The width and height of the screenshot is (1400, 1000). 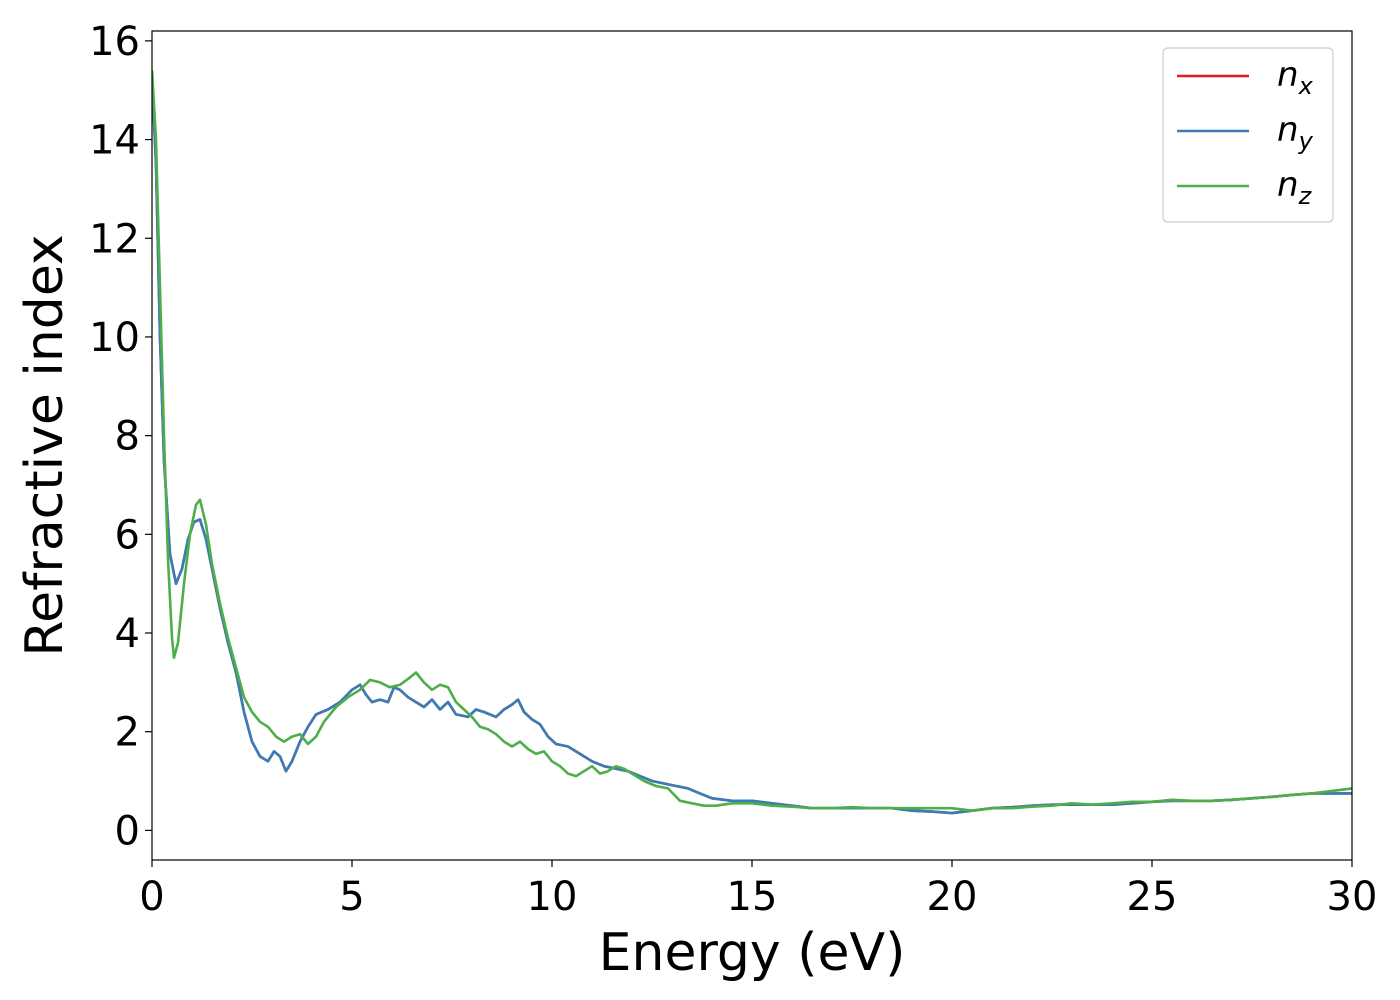 What do you see at coordinates (752, 897) in the screenshot?
I see `x-tick-label: 15` at bounding box center [752, 897].